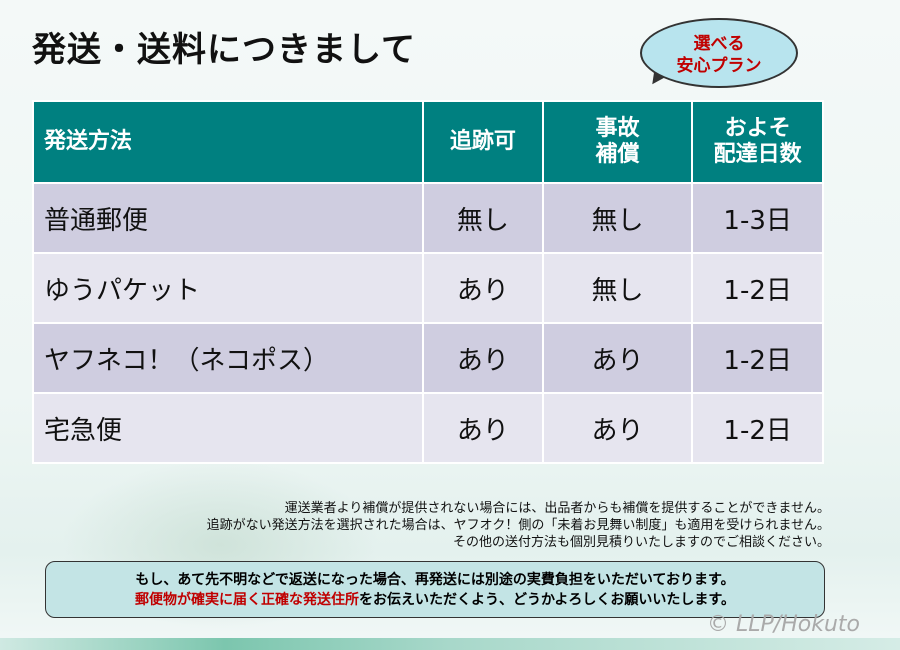  I want to click on table-row: 宅急便 あり あり 1-2日, so click(428, 428).